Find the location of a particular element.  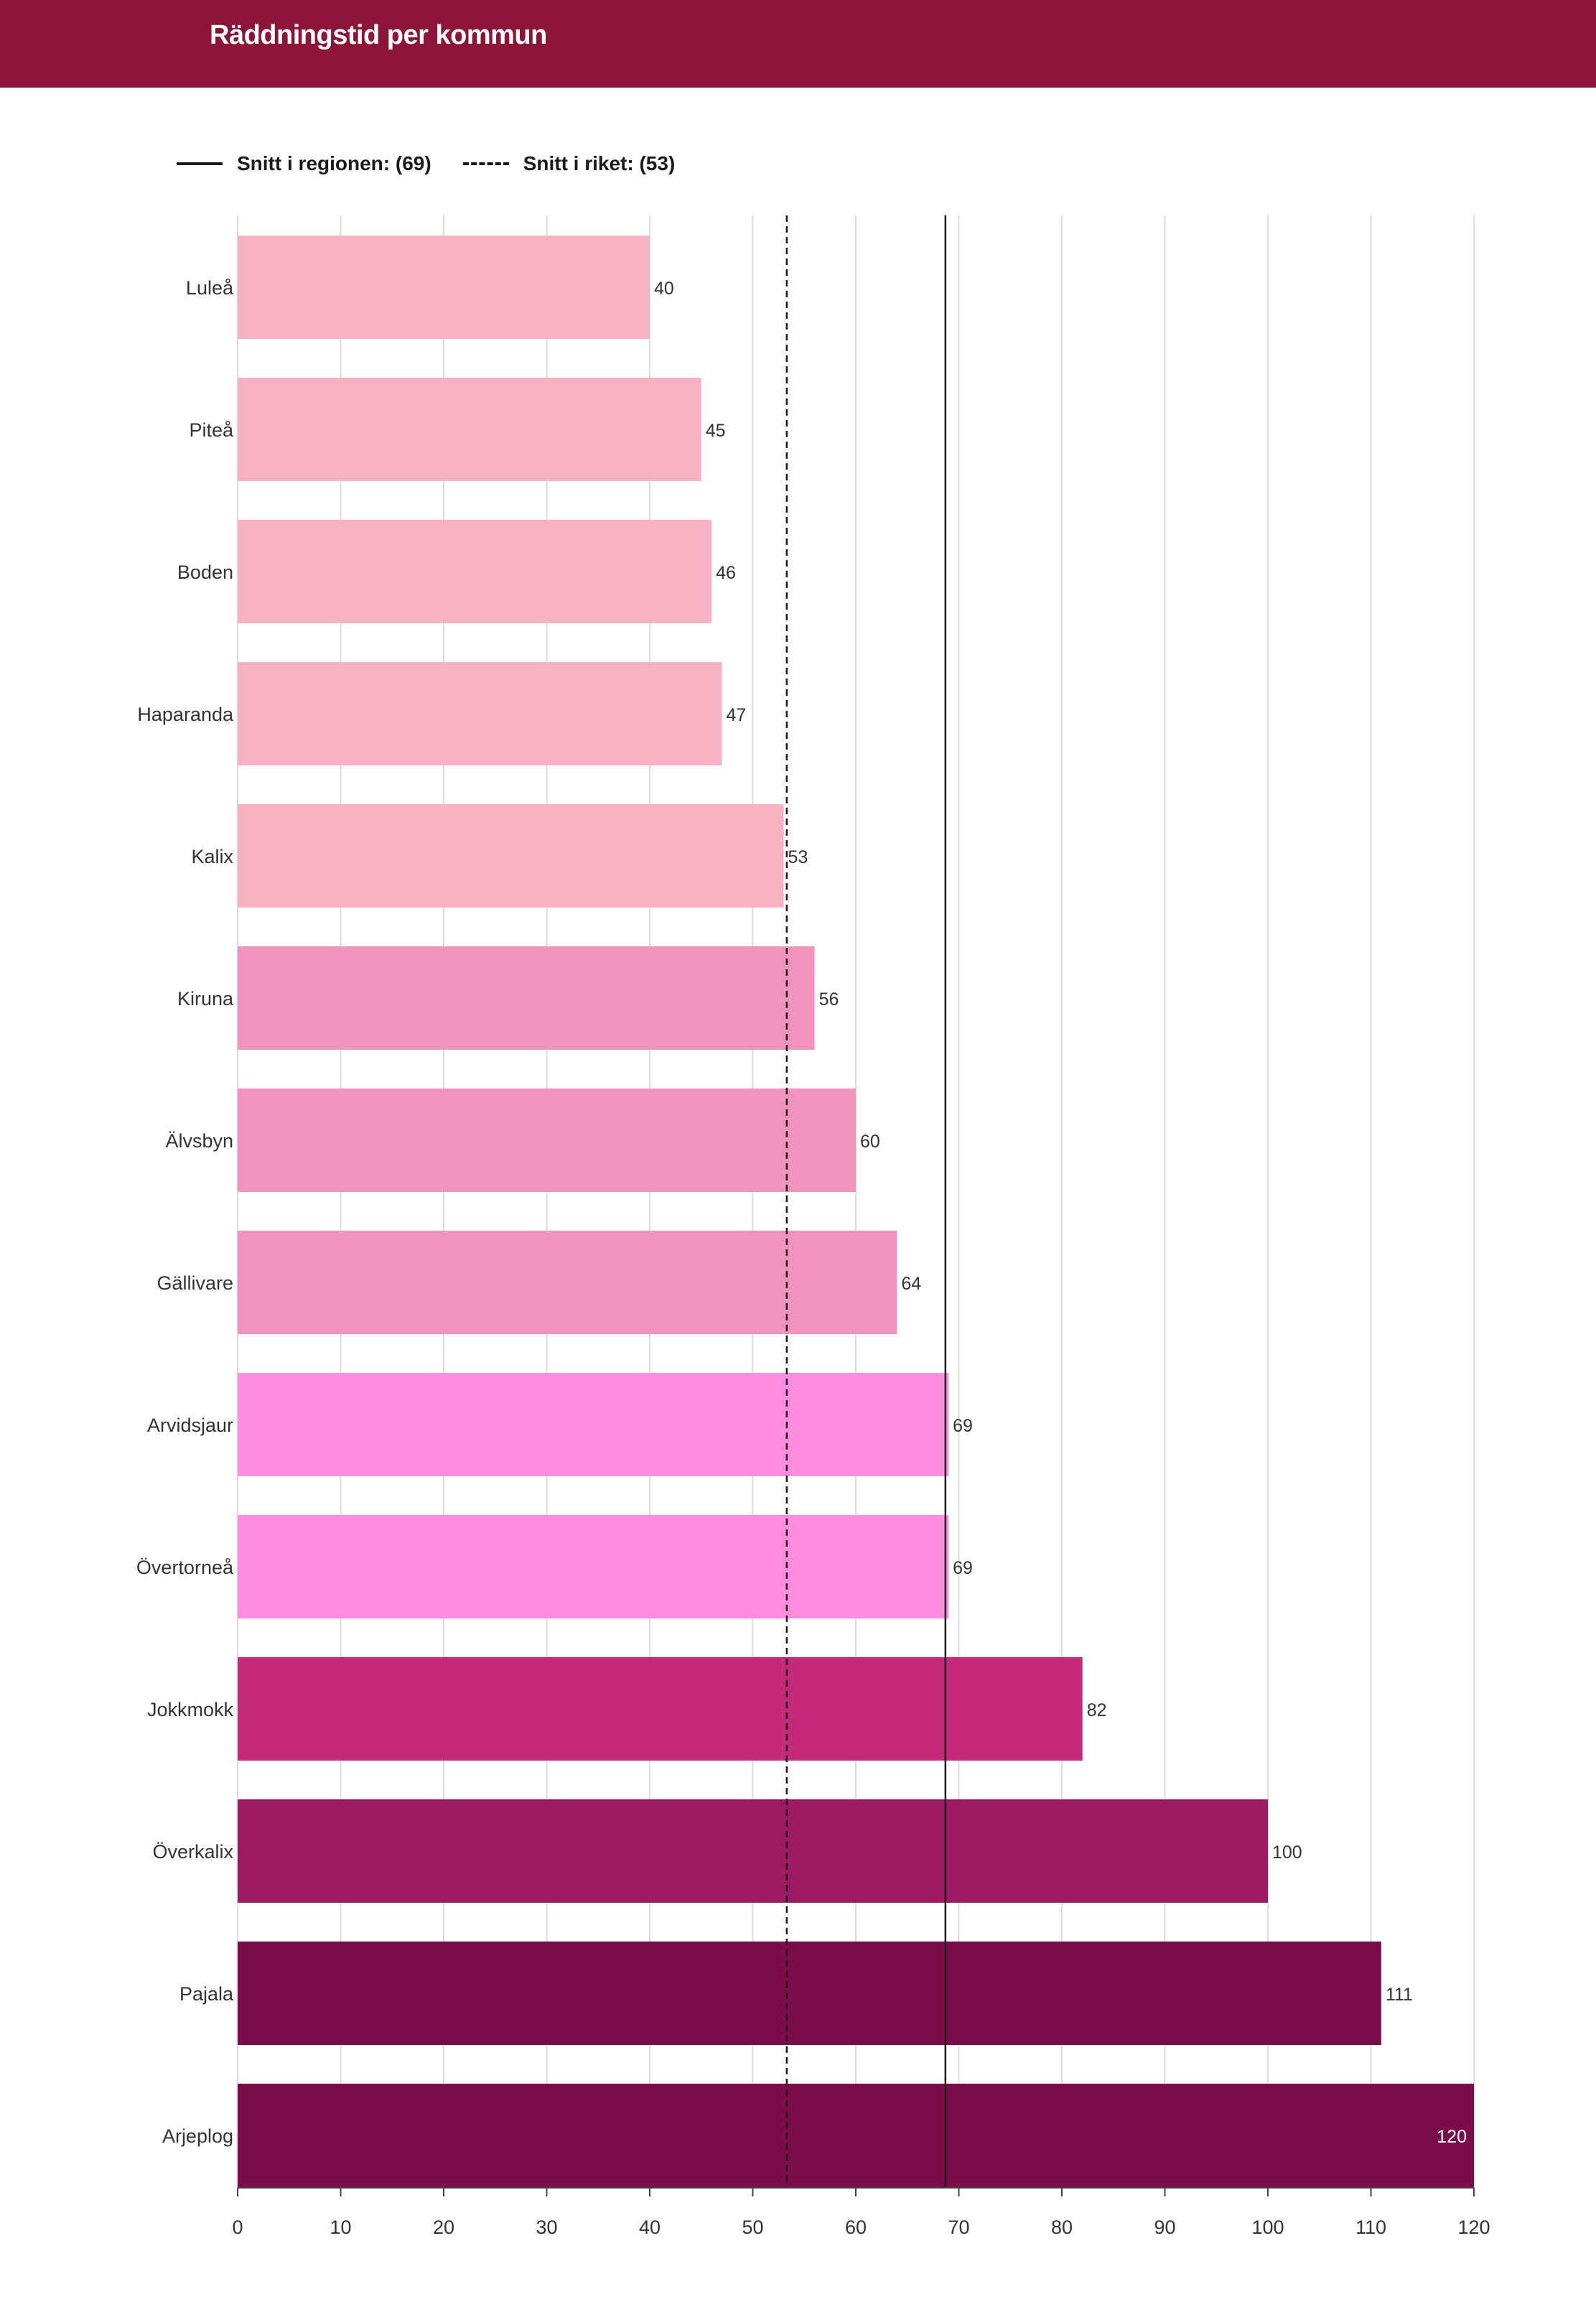

category-label-1: Piteå is located at coordinates (211, 430).